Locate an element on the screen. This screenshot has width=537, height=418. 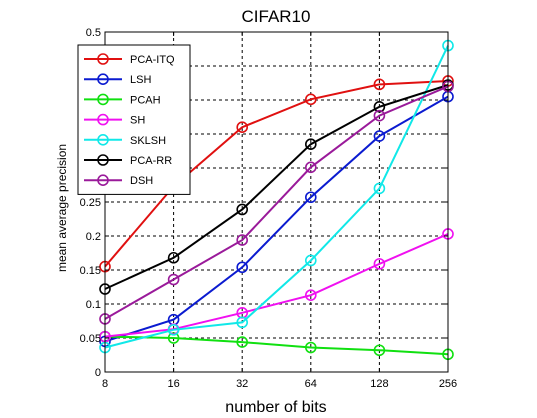
legend: PCA-ITQ LSH PCAH SH SKLSH PCA-RR DSH is located at coordinates (134, 119).